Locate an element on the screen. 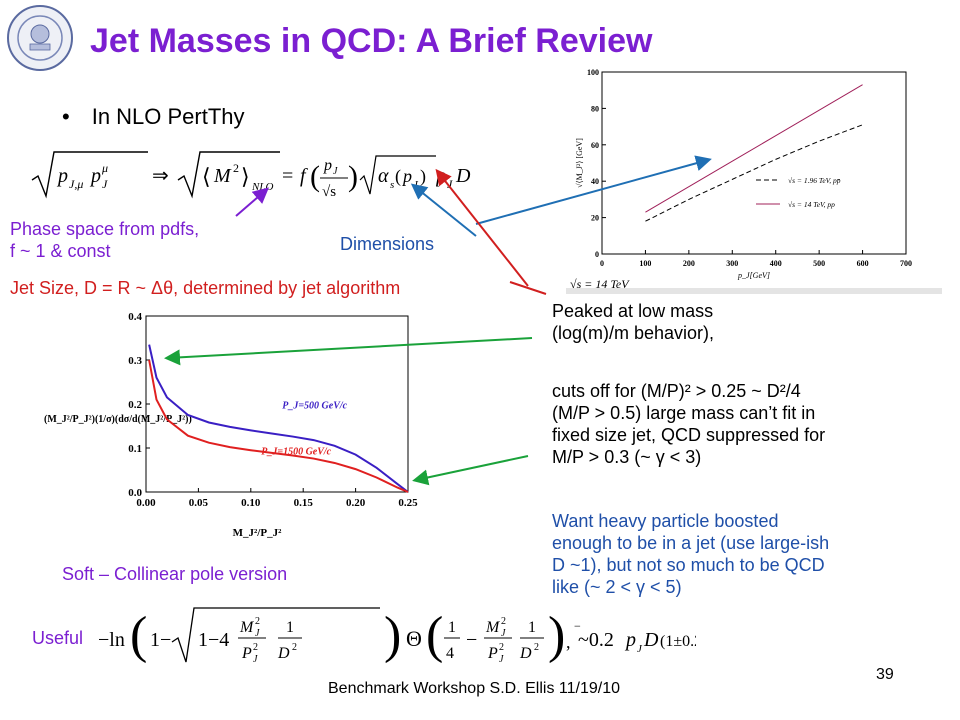 This screenshot has height=720, width=960. arrow-jet-size-tail is located at coordinates (528, 288).